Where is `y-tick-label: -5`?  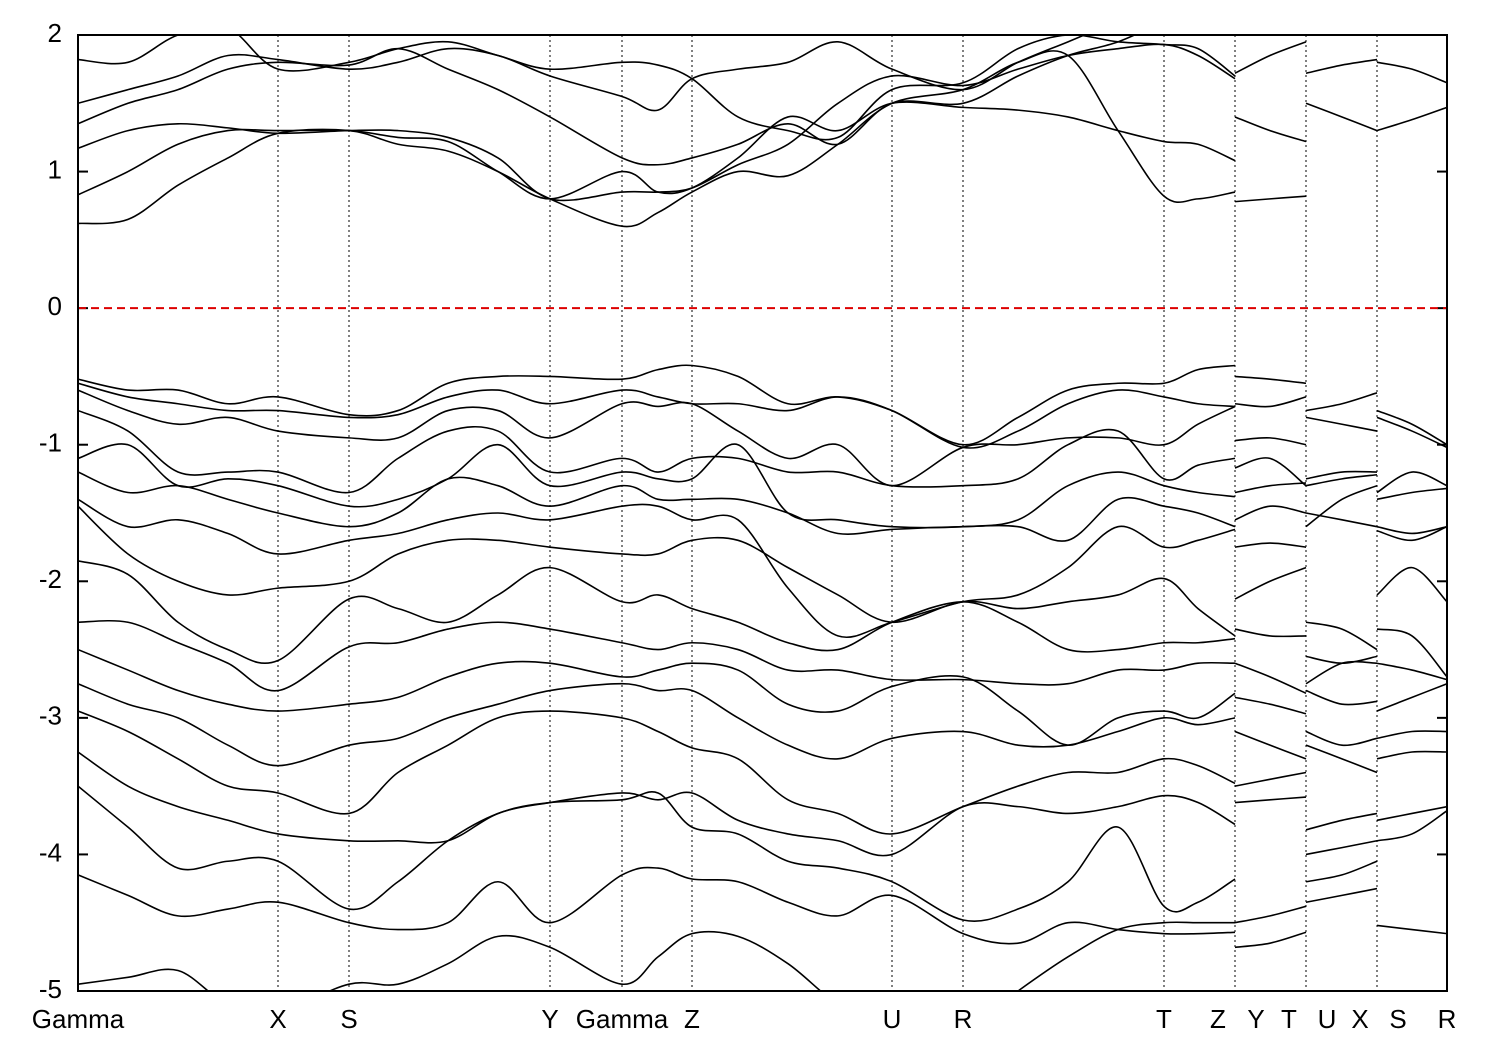 y-tick-label: -5 is located at coordinates (50, 989).